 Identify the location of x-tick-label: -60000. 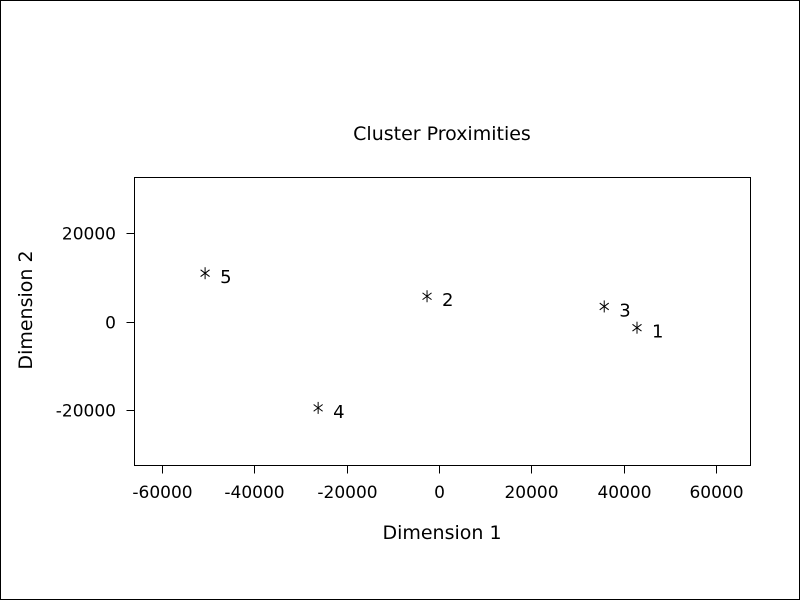
(162, 493).